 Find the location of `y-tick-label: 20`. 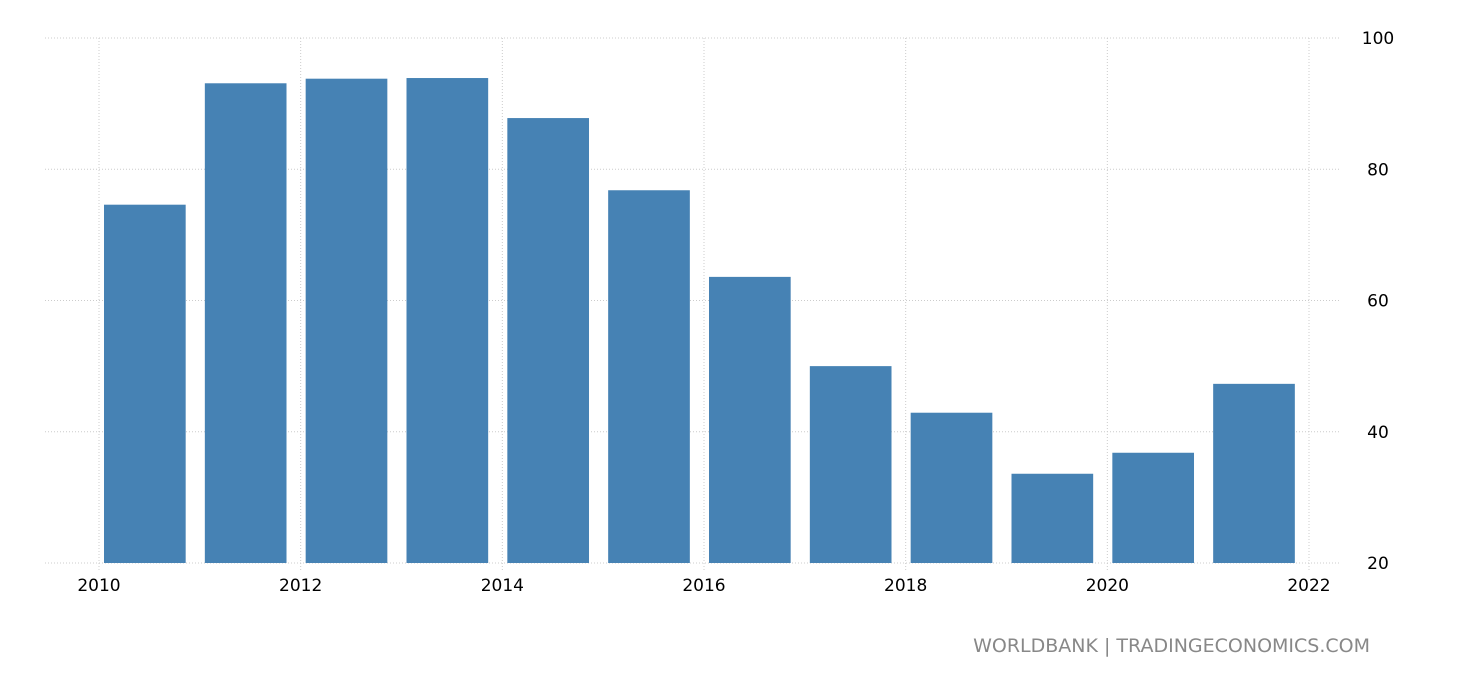

y-tick-label: 20 is located at coordinates (1378, 564).